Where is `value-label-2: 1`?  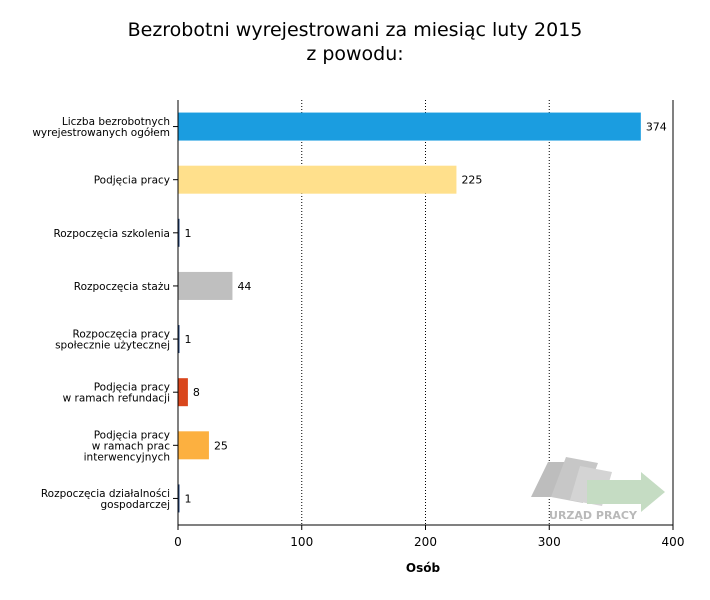 value-label-2: 1 is located at coordinates (188, 233).